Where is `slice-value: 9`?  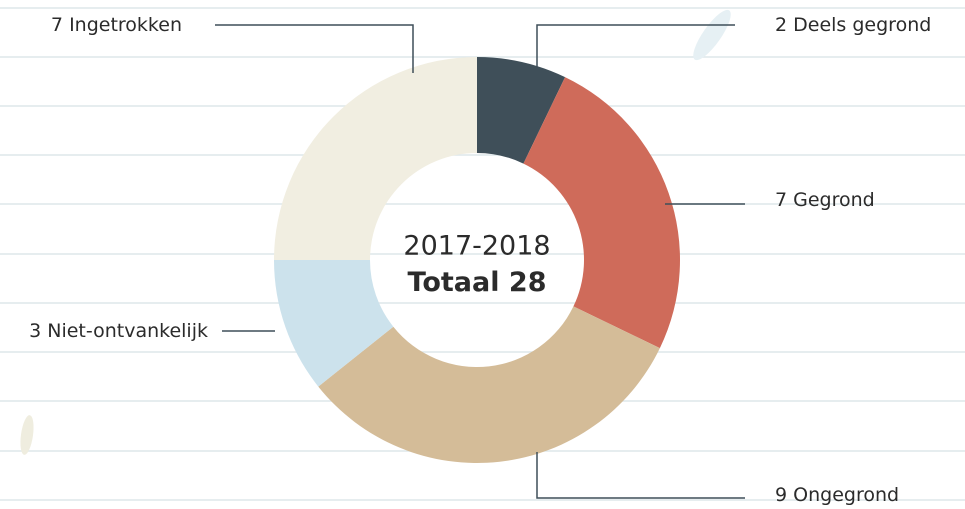
slice-value: 9 is located at coordinates (781, 495).